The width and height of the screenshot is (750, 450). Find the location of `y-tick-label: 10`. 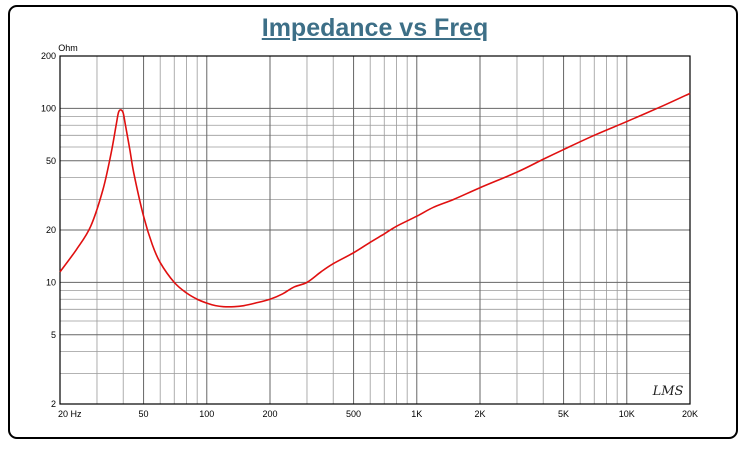

y-tick-label: 10 is located at coordinates (51, 282).